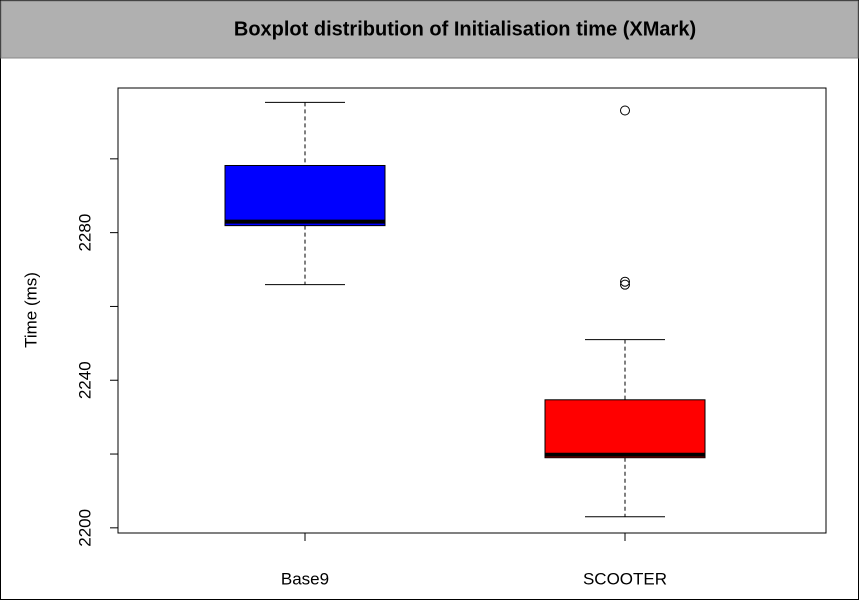  What do you see at coordinates (84, 233) in the screenshot?
I see `y-tick-label: 2280` at bounding box center [84, 233].